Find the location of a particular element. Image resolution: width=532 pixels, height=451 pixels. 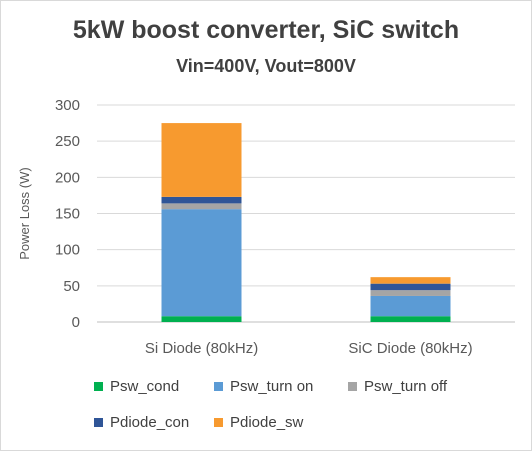

legend-item: Psw_turn on is located at coordinates (263, 386).